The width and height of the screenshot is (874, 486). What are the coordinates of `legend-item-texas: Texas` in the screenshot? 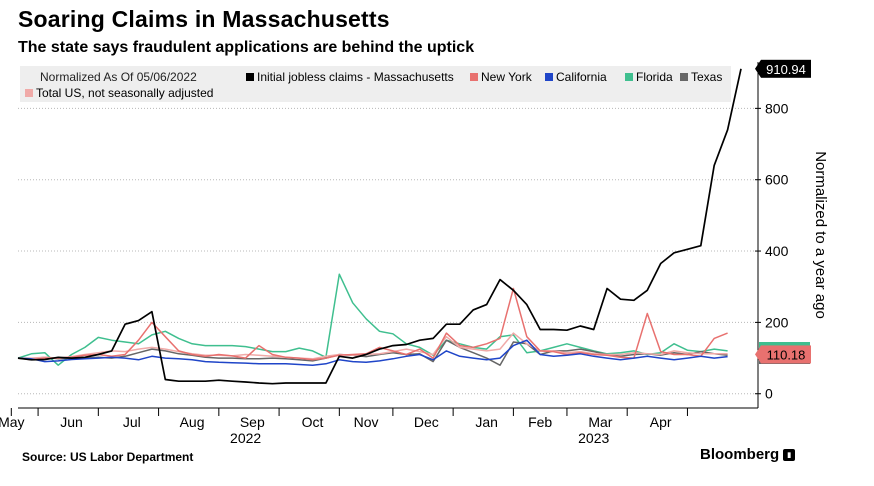 It's located at (701, 77).